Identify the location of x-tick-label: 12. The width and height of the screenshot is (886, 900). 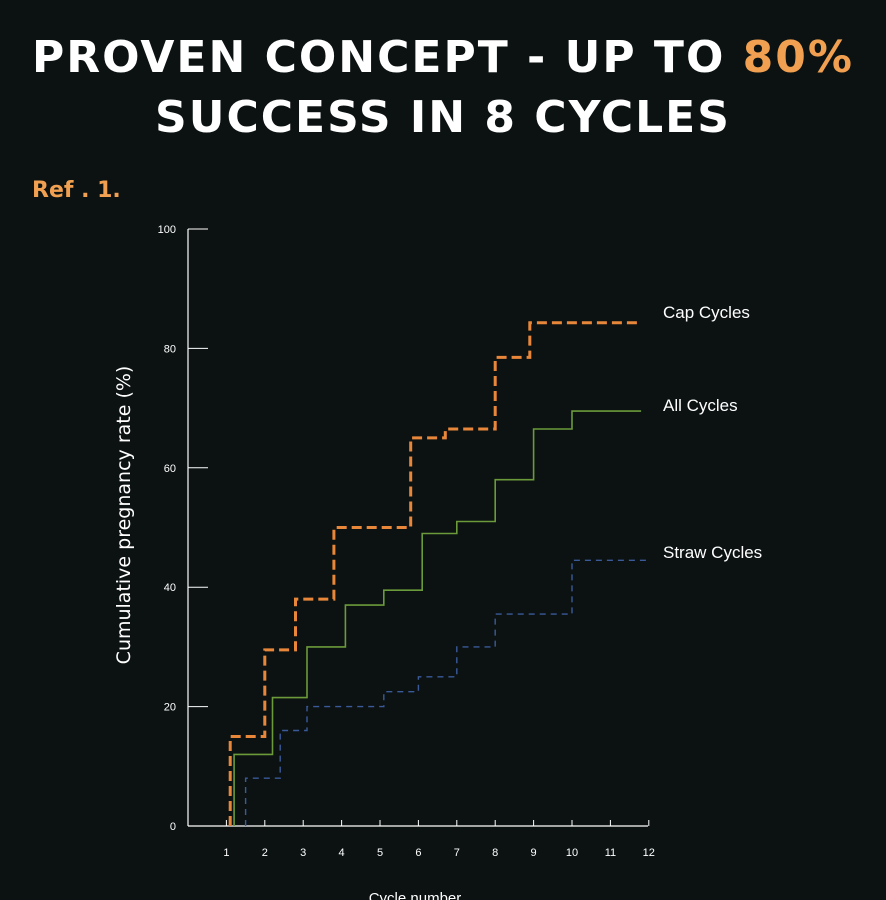
(649, 853).